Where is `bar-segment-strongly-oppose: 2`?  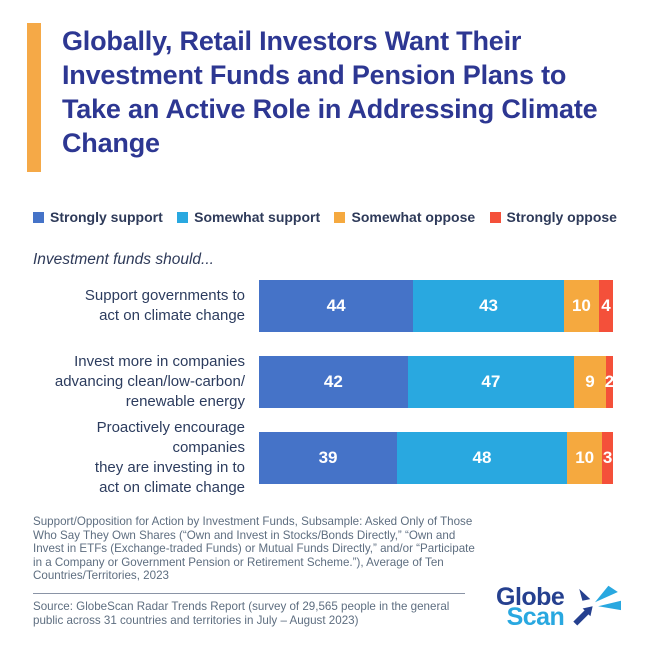 bar-segment-strongly-oppose: 2 is located at coordinates (609, 382).